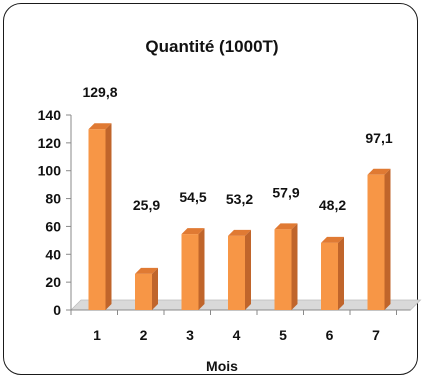  Describe the element at coordinates (330, 335) in the screenshot. I see `x-tick-label: 6` at that location.